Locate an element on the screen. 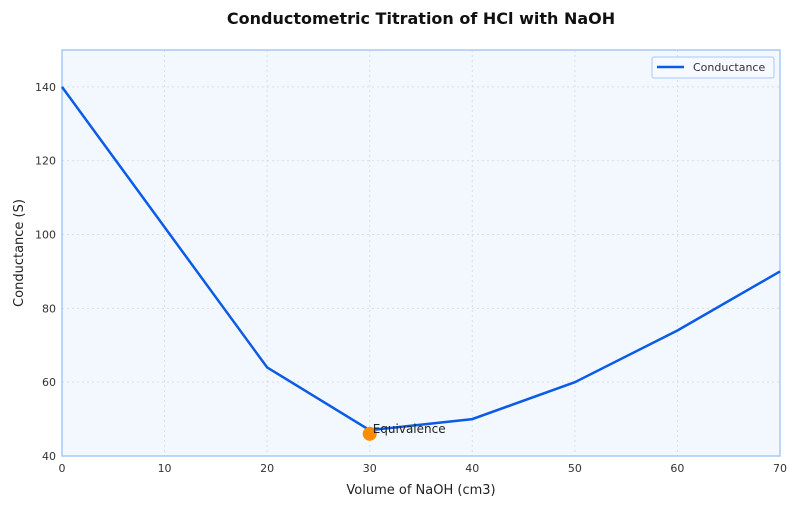 This screenshot has height=508, width=800. x-tick-label: 40 is located at coordinates (472, 468).